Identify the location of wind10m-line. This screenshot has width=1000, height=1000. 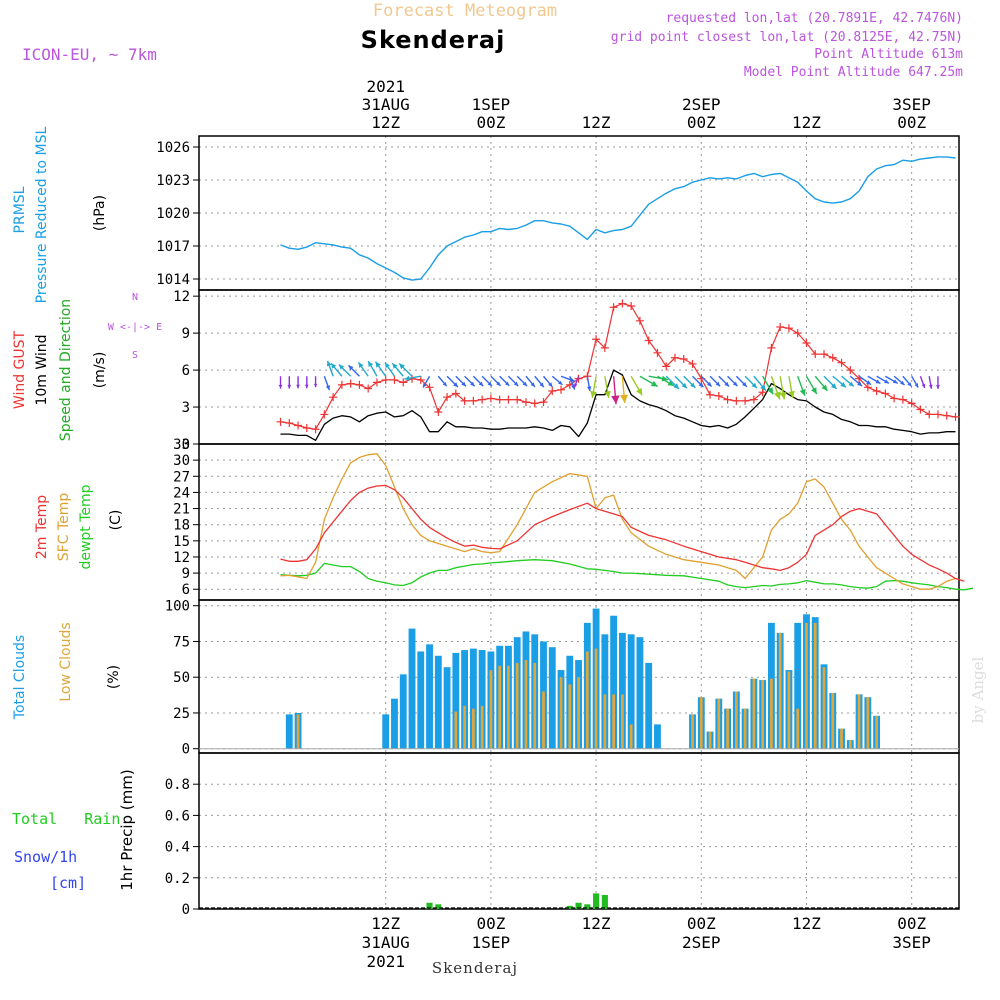
(618, 405).